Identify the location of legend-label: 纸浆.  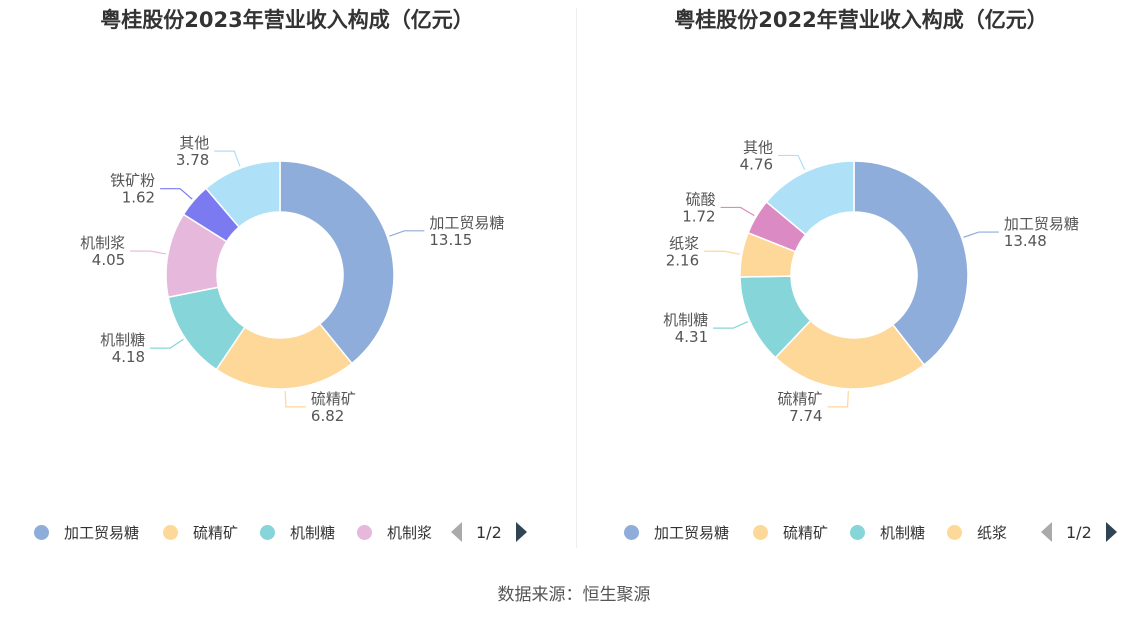
(992, 532).